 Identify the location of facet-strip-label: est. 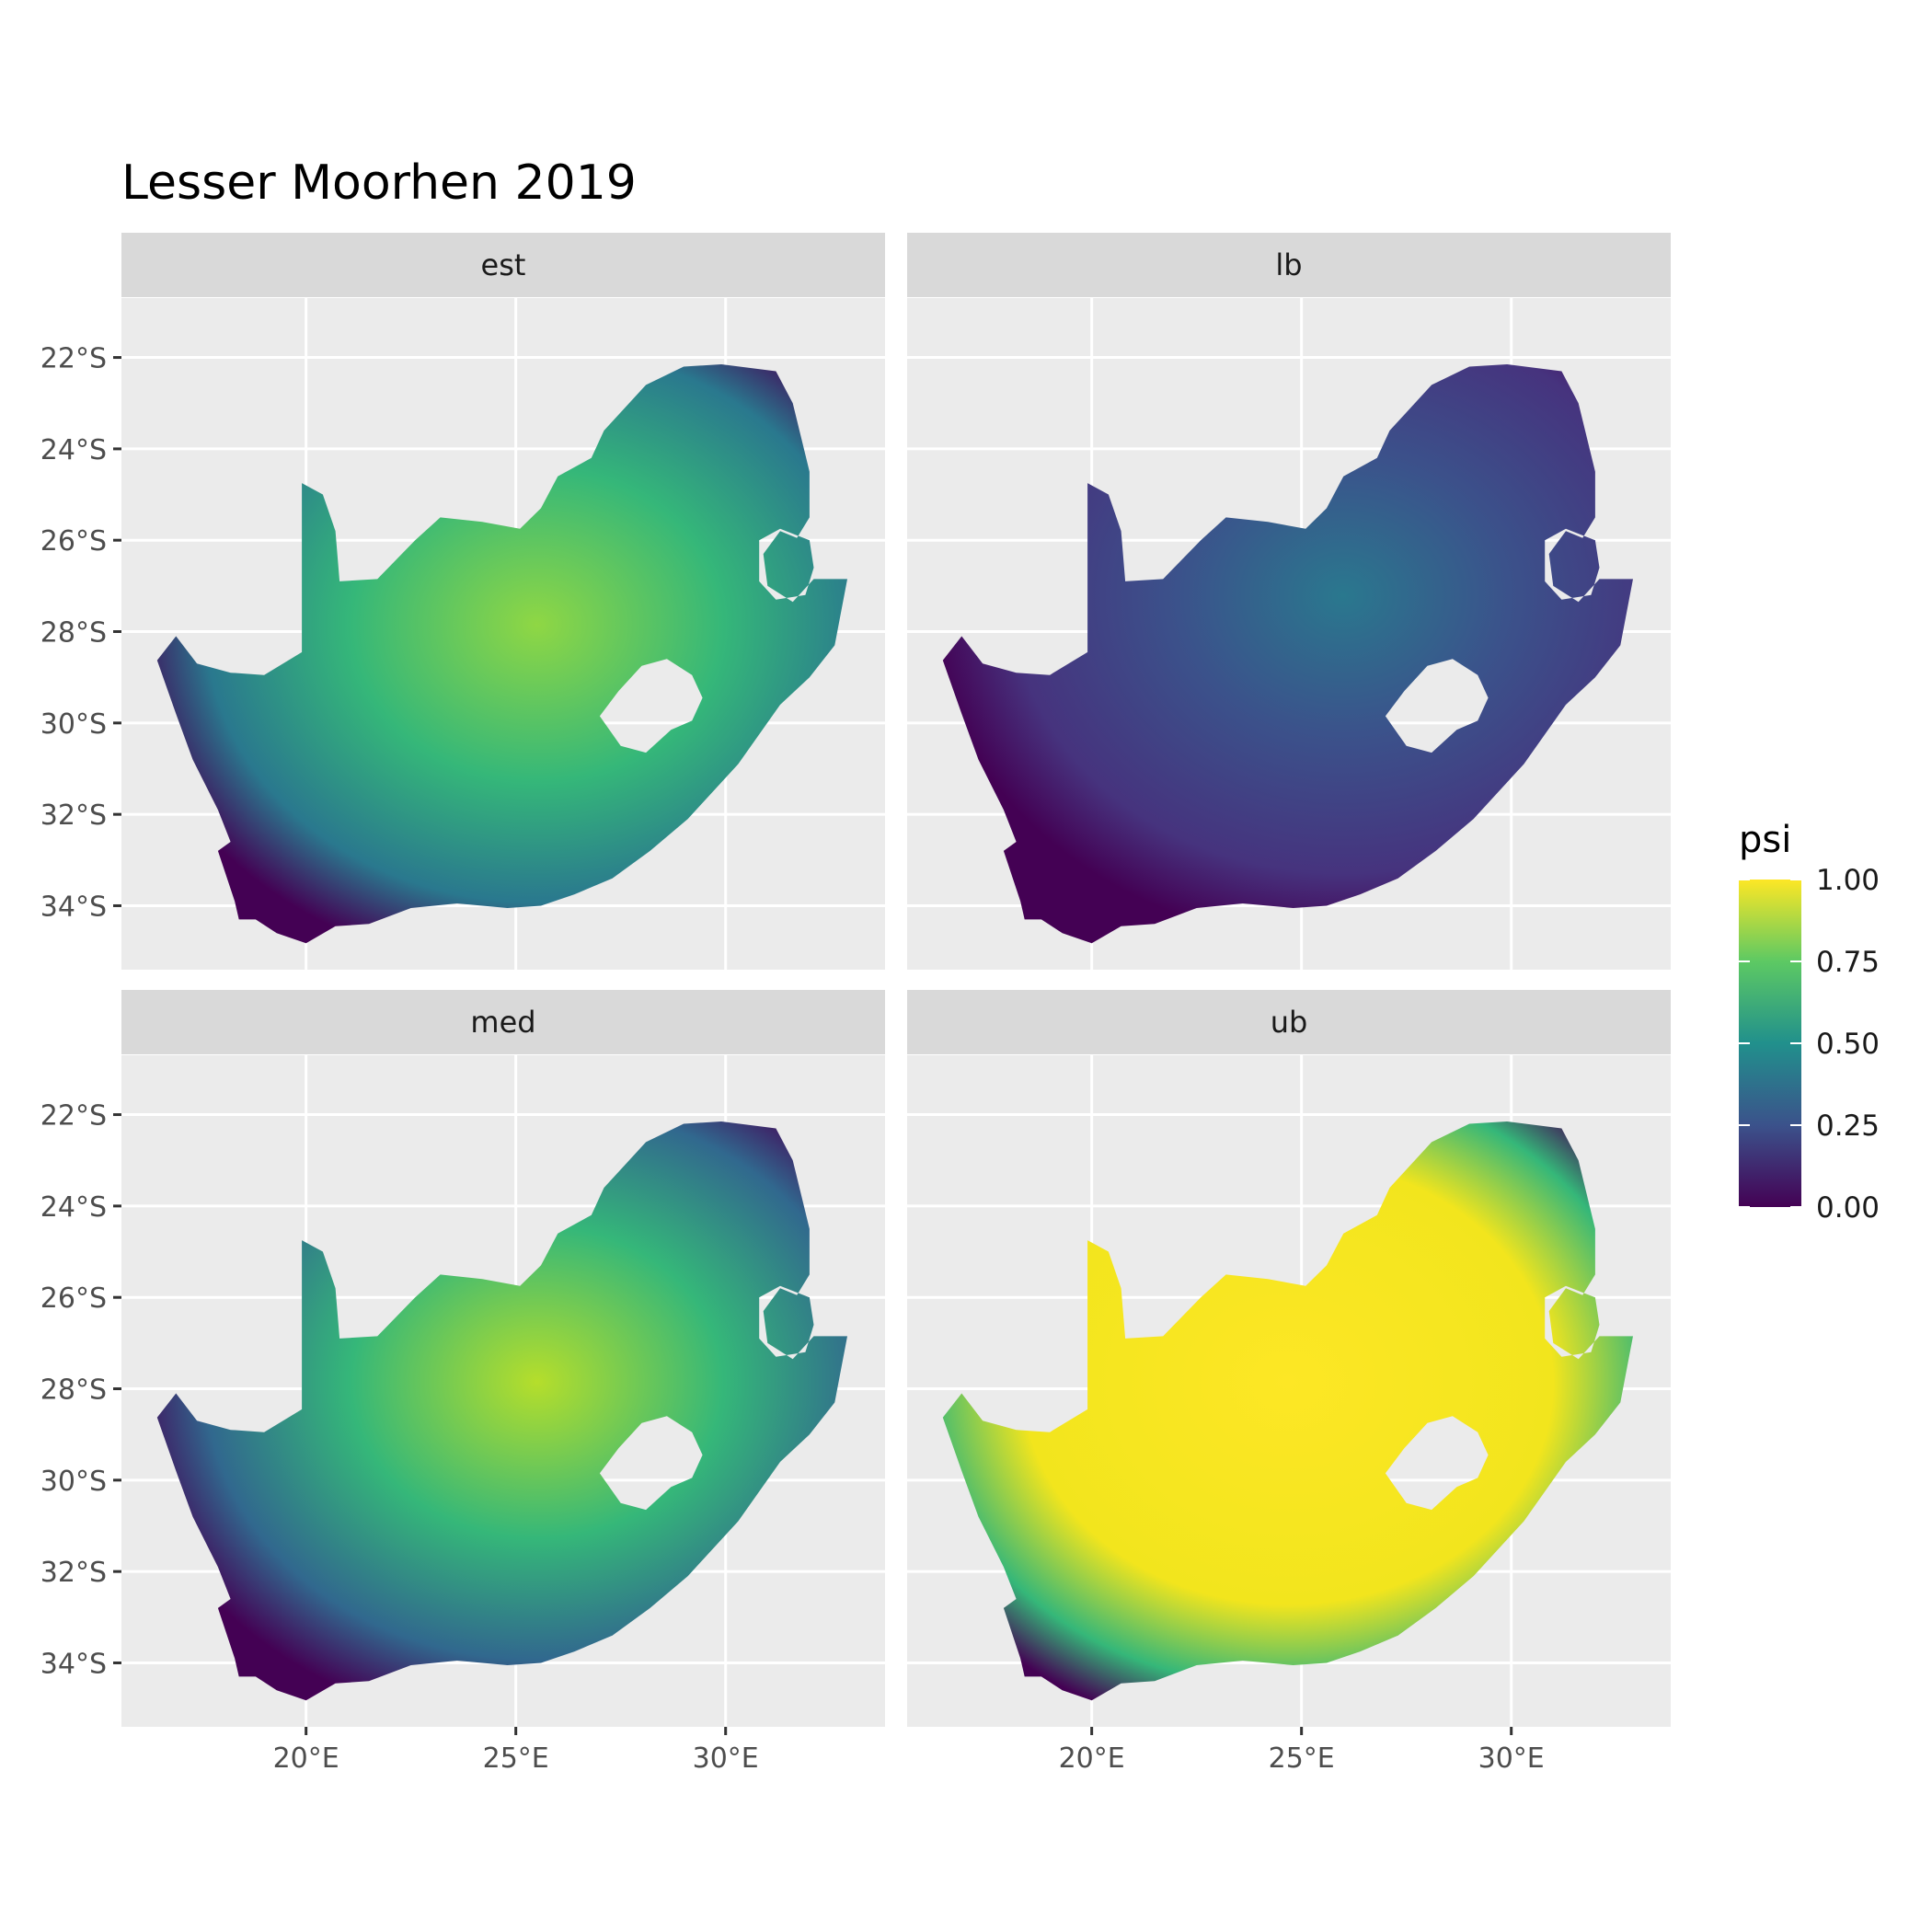
(503, 264).